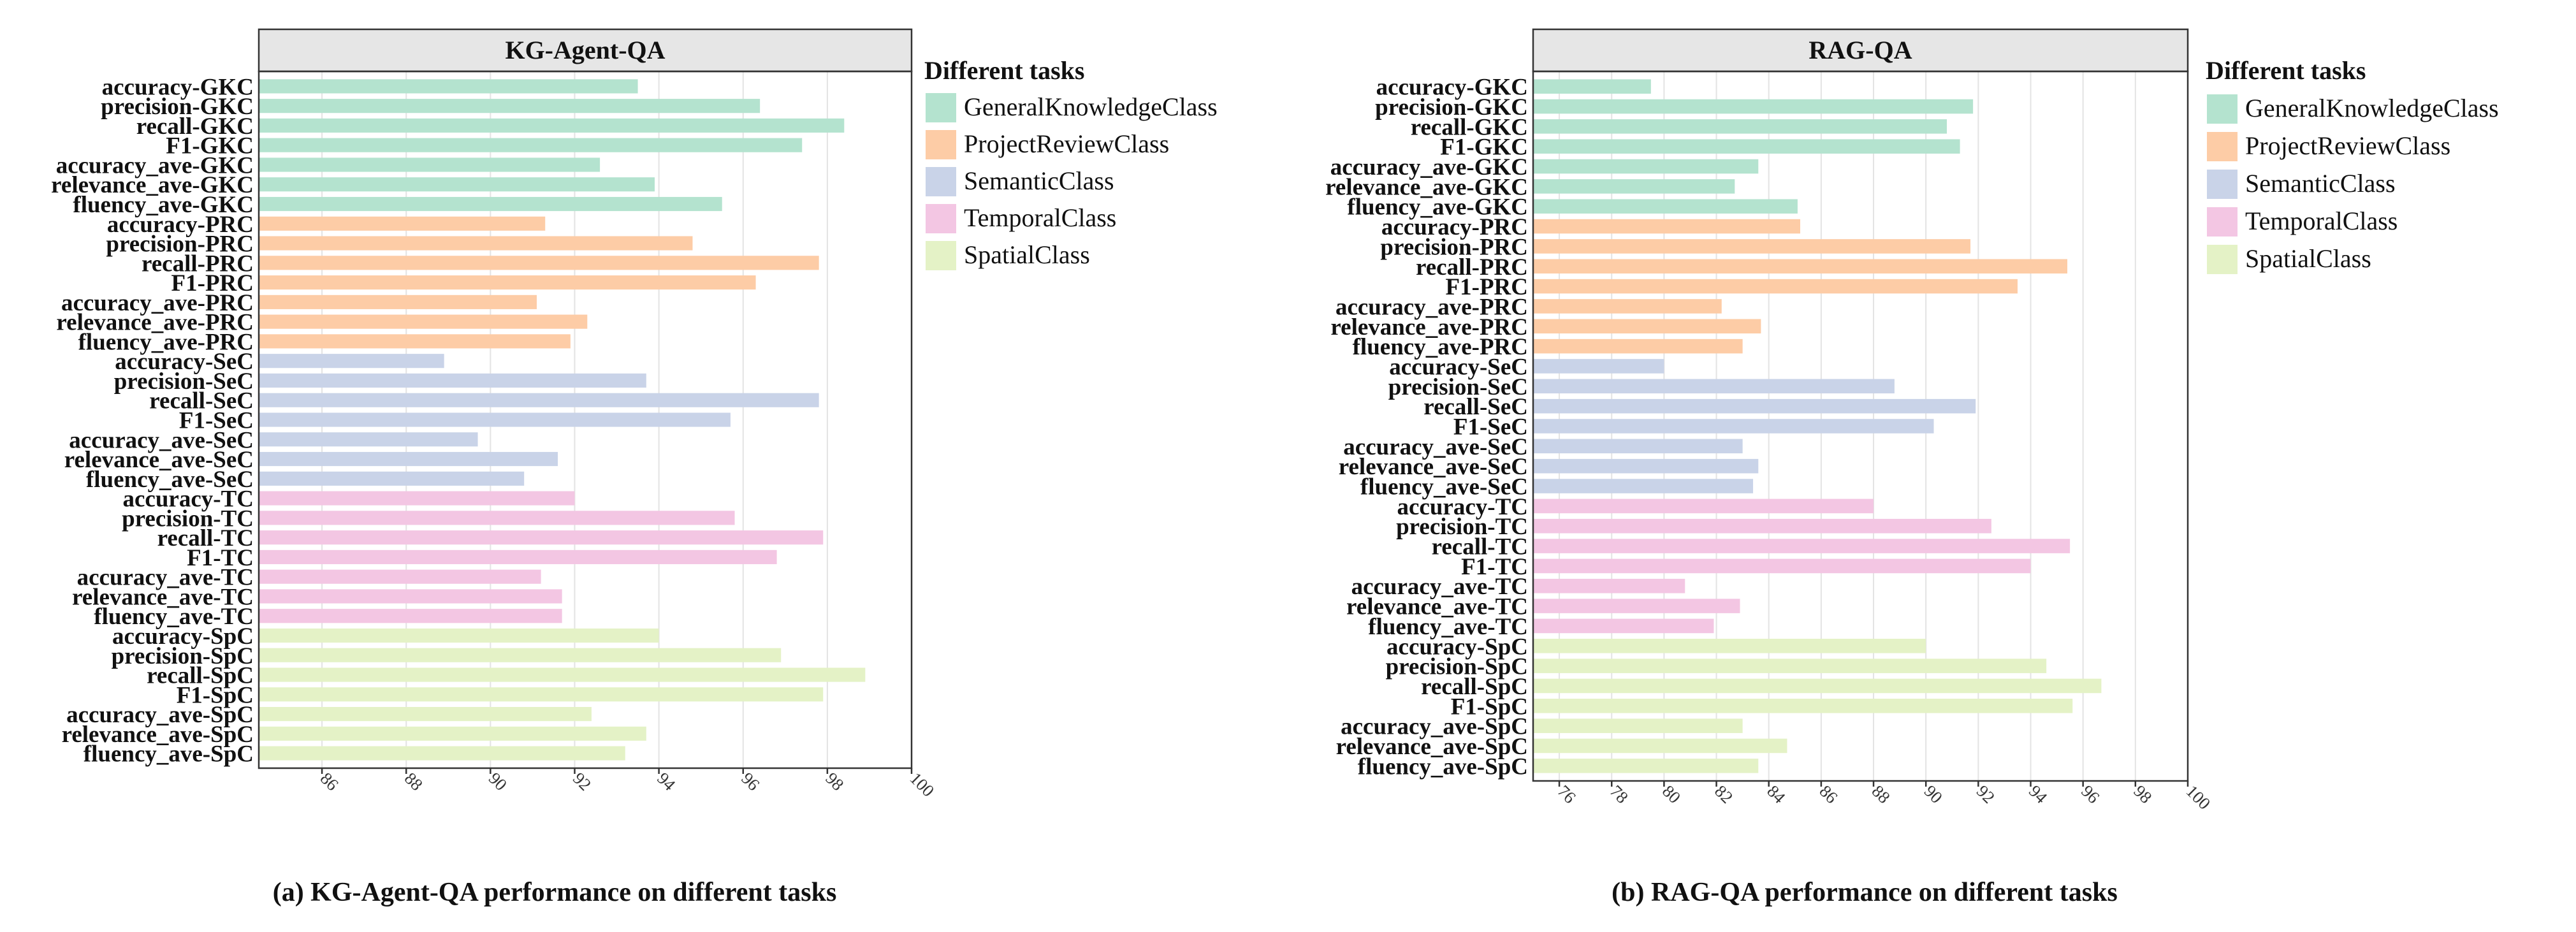 Image resolution: width=2576 pixels, height=932 pixels. I want to click on x-tick-label: 86, so click(329, 781).